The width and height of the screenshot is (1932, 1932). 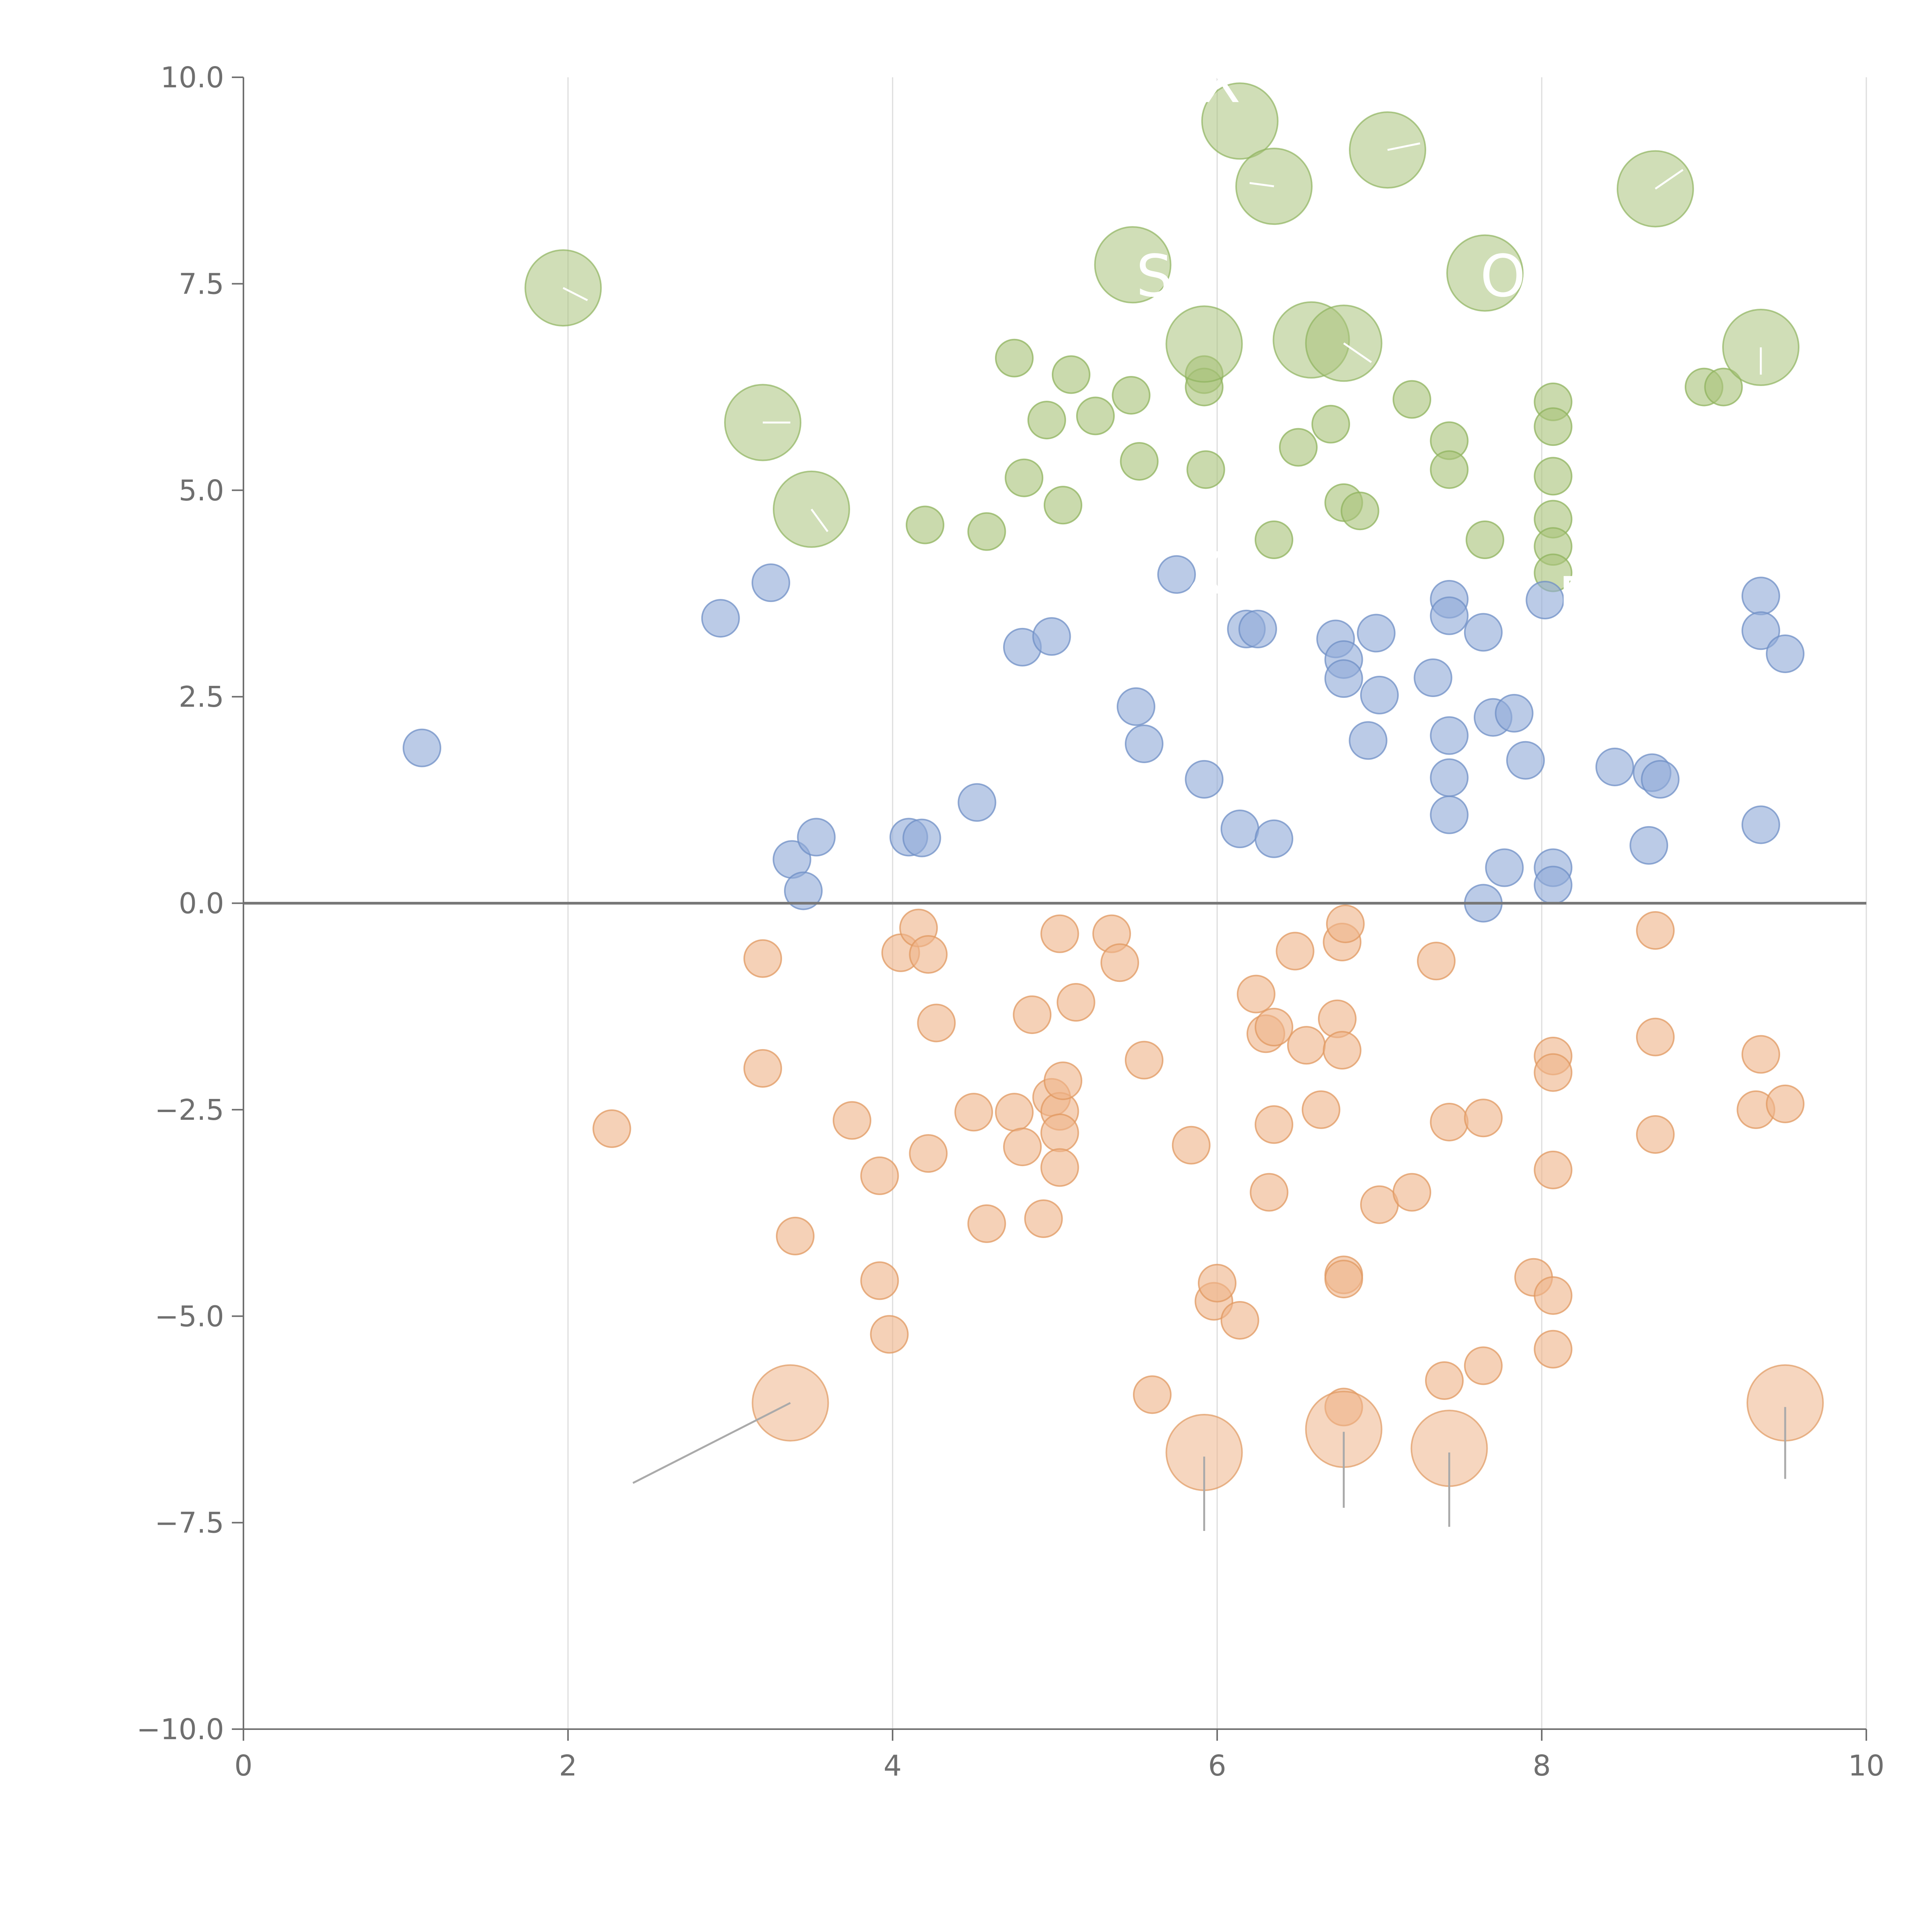 I want to click on x-tick-label: 8, so click(x=1541, y=1766).